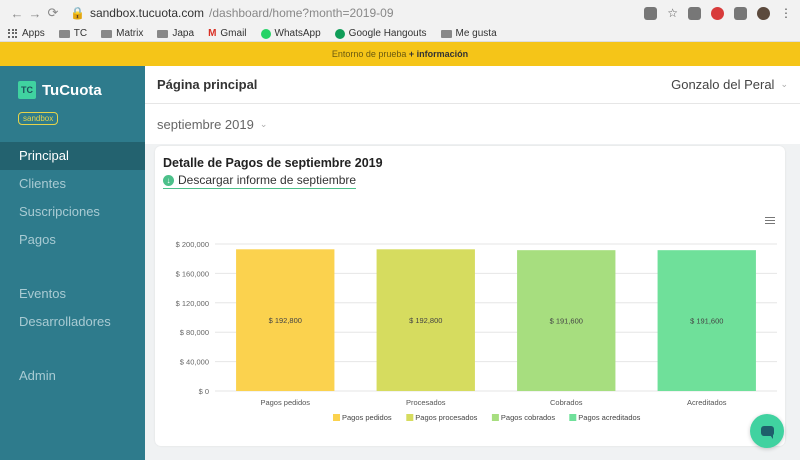 The width and height of the screenshot is (800, 460). Describe the element at coordinates (786, 13) in the screenshot. I see `more-icon: ⋮` at that location.